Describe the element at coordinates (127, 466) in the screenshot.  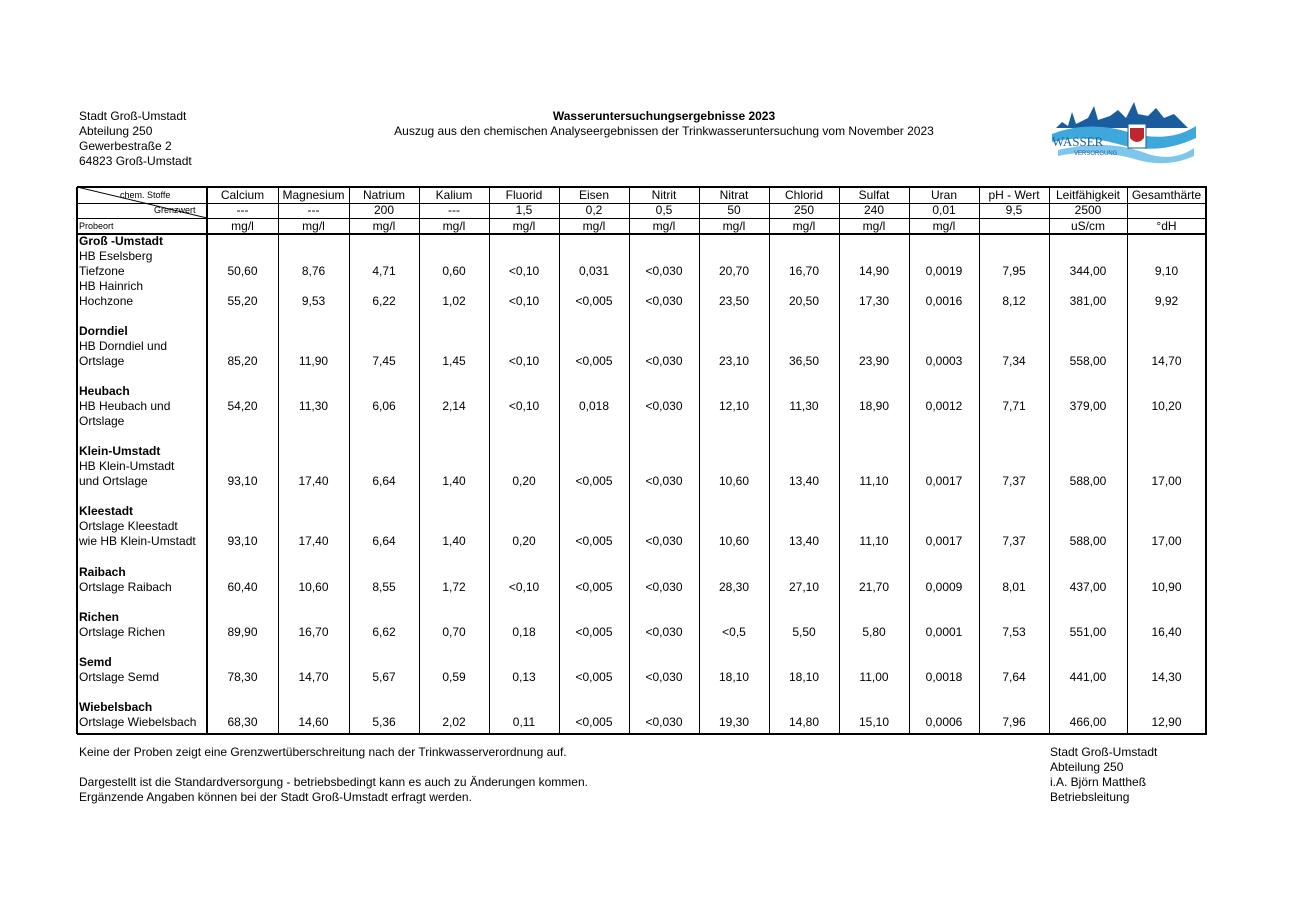
I see `row-label: HB Klein-Umstadt` at that location.